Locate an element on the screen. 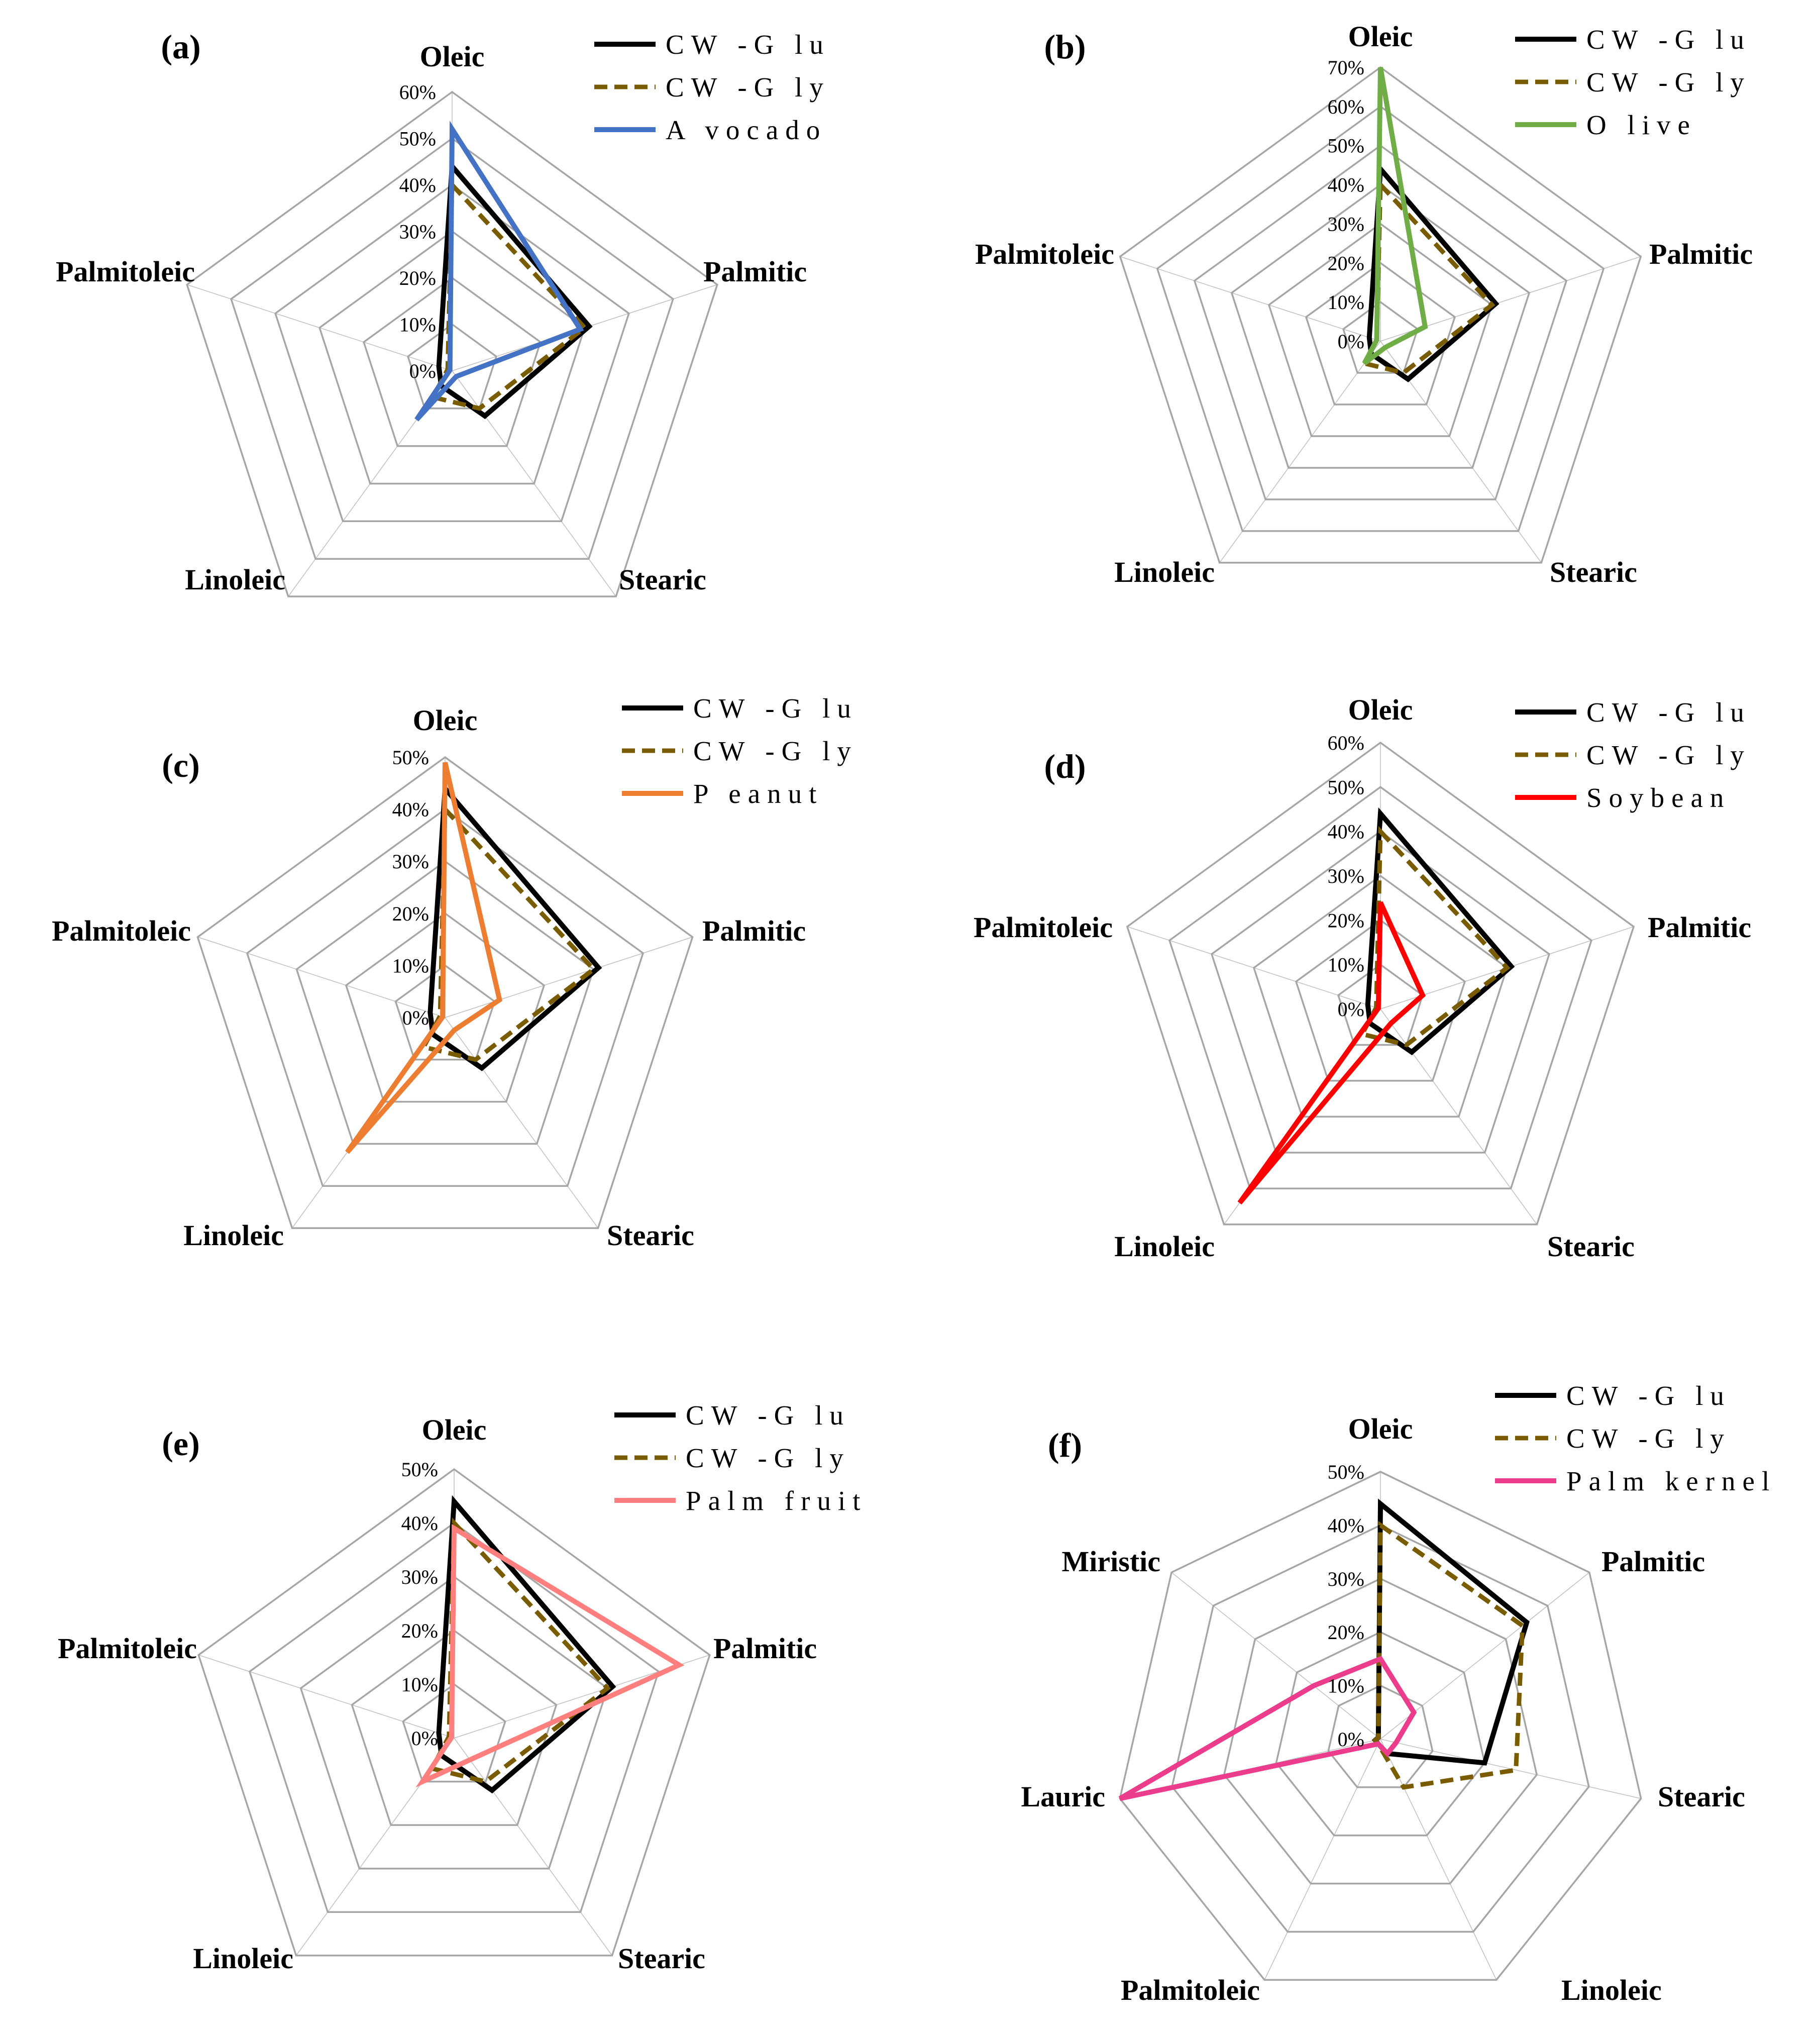 This screenshot has height=2030, width=1820. legend: CW -G lu CW -G ly P eanut is located at coordinates (737, 751).